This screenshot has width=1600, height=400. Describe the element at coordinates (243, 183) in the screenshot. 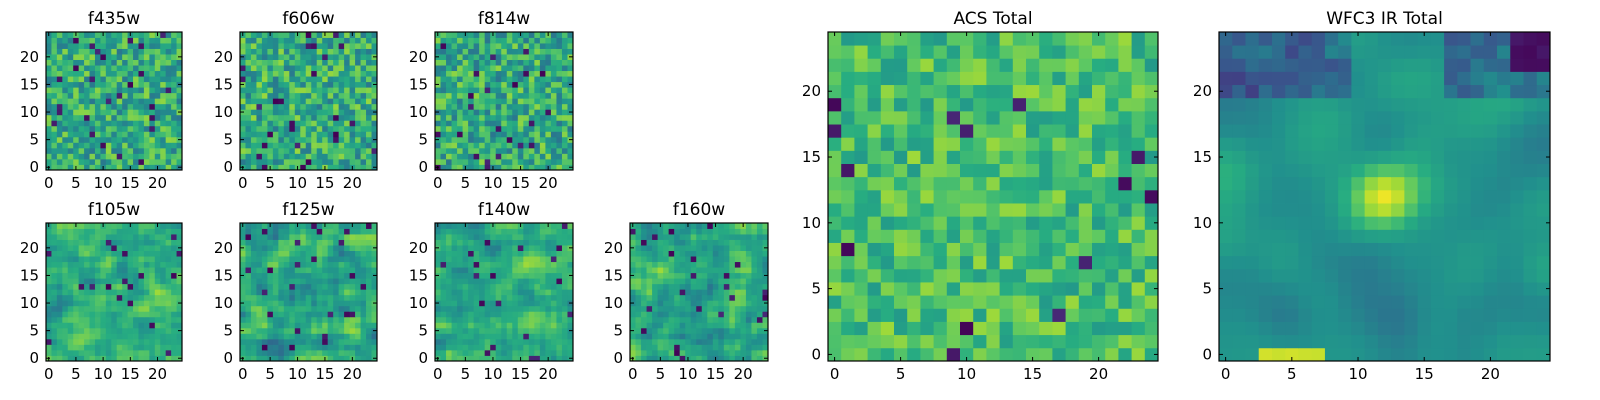

I see `x-tick-label: 0` at that location.